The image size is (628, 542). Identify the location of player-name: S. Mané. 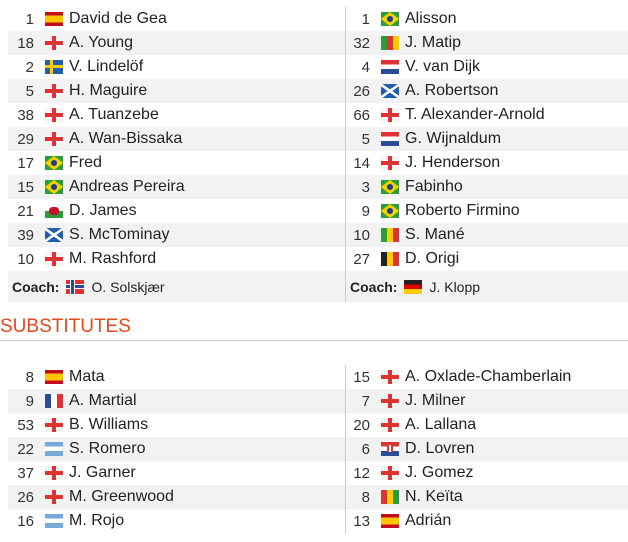
(435, 234).